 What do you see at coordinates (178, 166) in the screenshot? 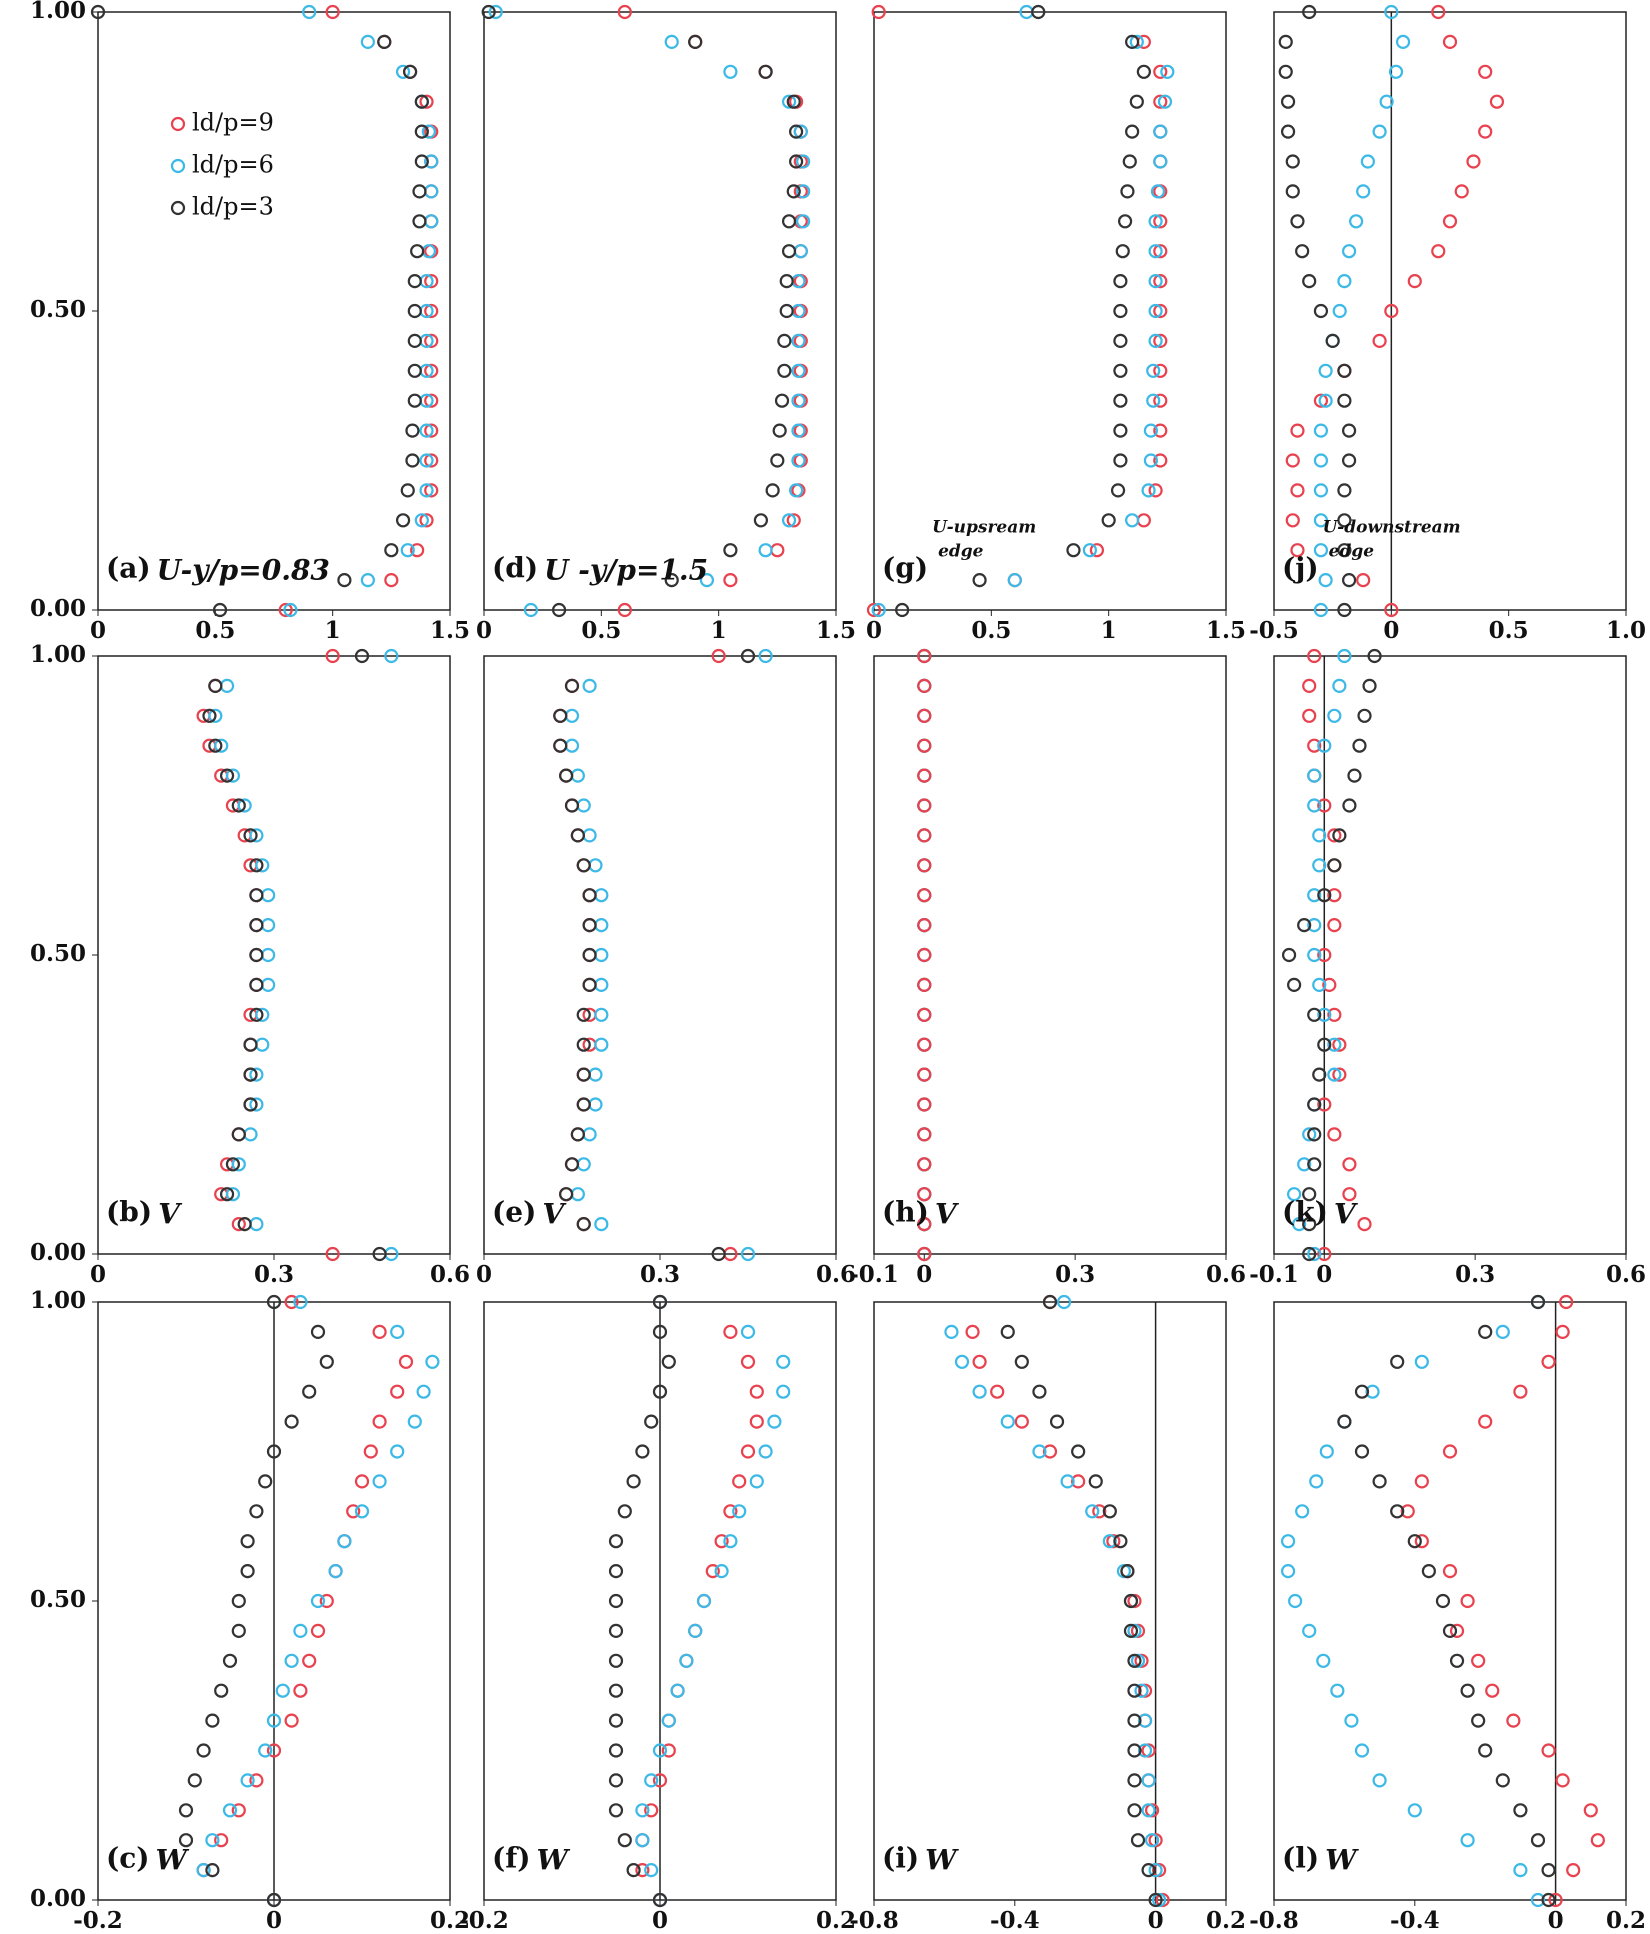
I see `legend-marker` at bounding box center [178, 166].